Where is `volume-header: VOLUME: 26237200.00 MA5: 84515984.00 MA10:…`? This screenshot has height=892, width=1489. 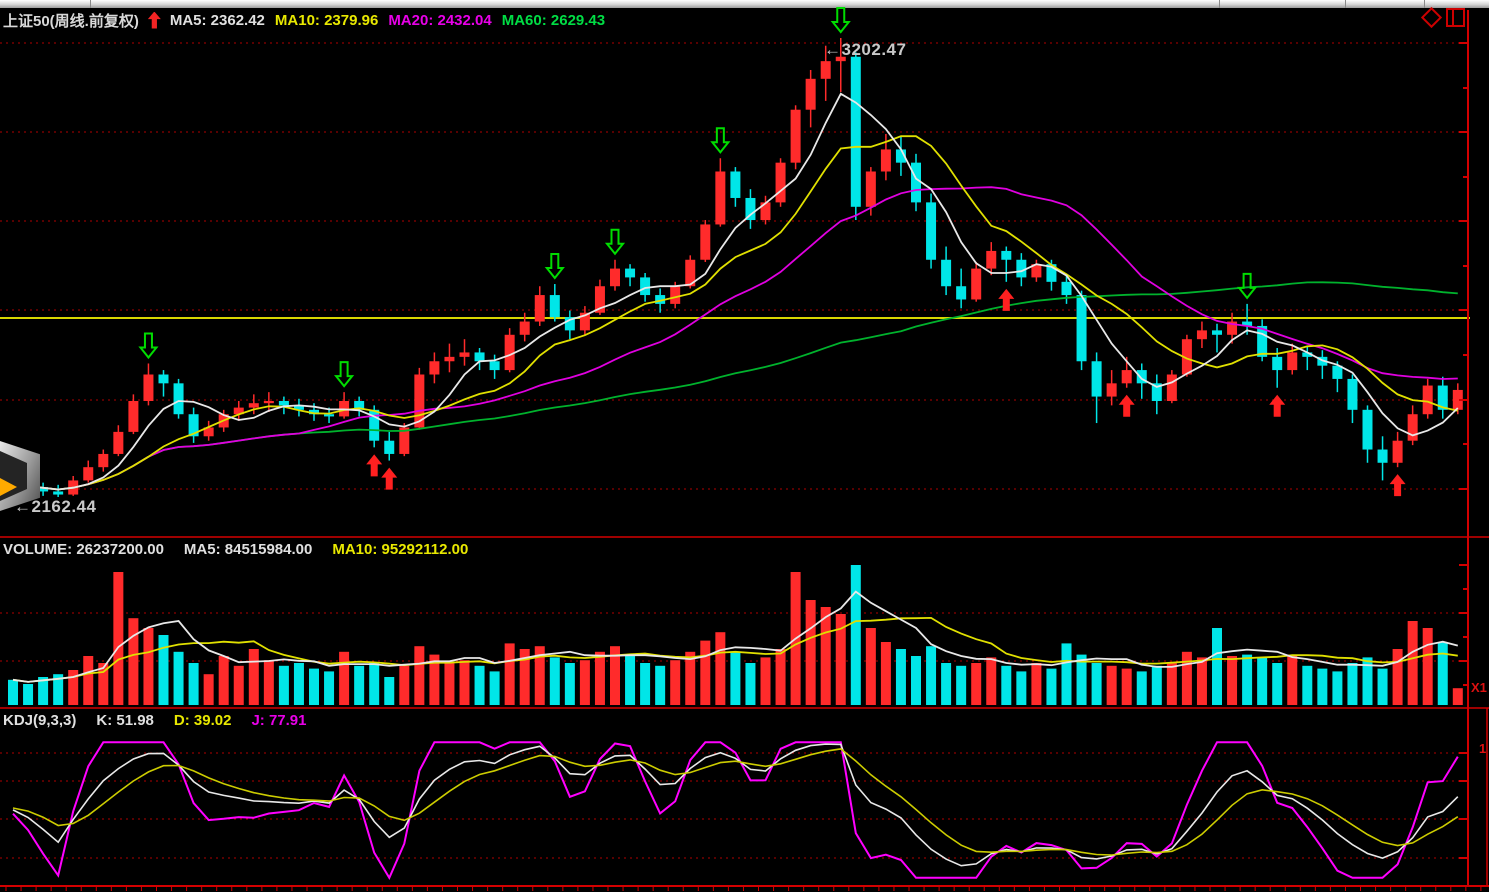 volume-header: VOLUME: 26237200.00 MA5: 84515984.00 MA10:… is located at coordinates (240, 549).